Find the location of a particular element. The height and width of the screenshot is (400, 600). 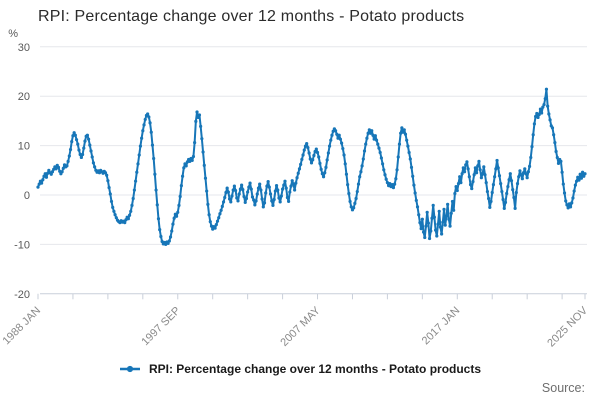

y-tick-label: 10 is located at coordinates (24, 147).